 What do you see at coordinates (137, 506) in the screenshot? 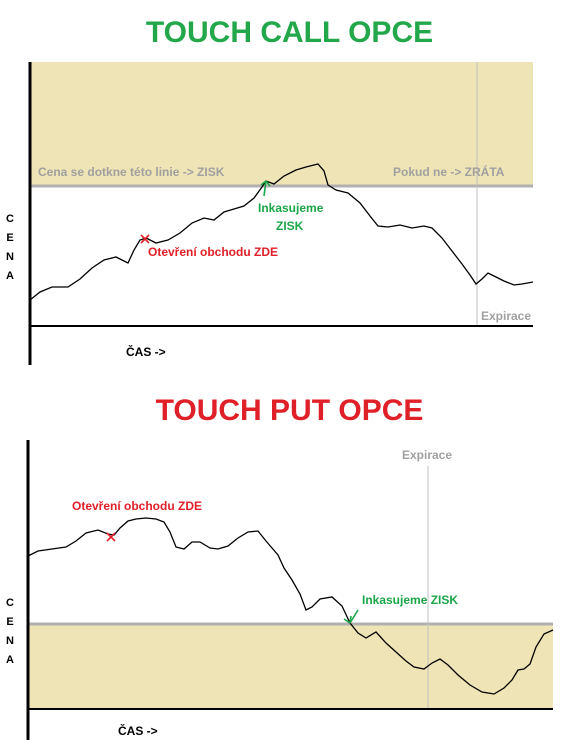
I see `put-entry-text: Otevření obchodu ZDE` at bounding box center [137, 506].